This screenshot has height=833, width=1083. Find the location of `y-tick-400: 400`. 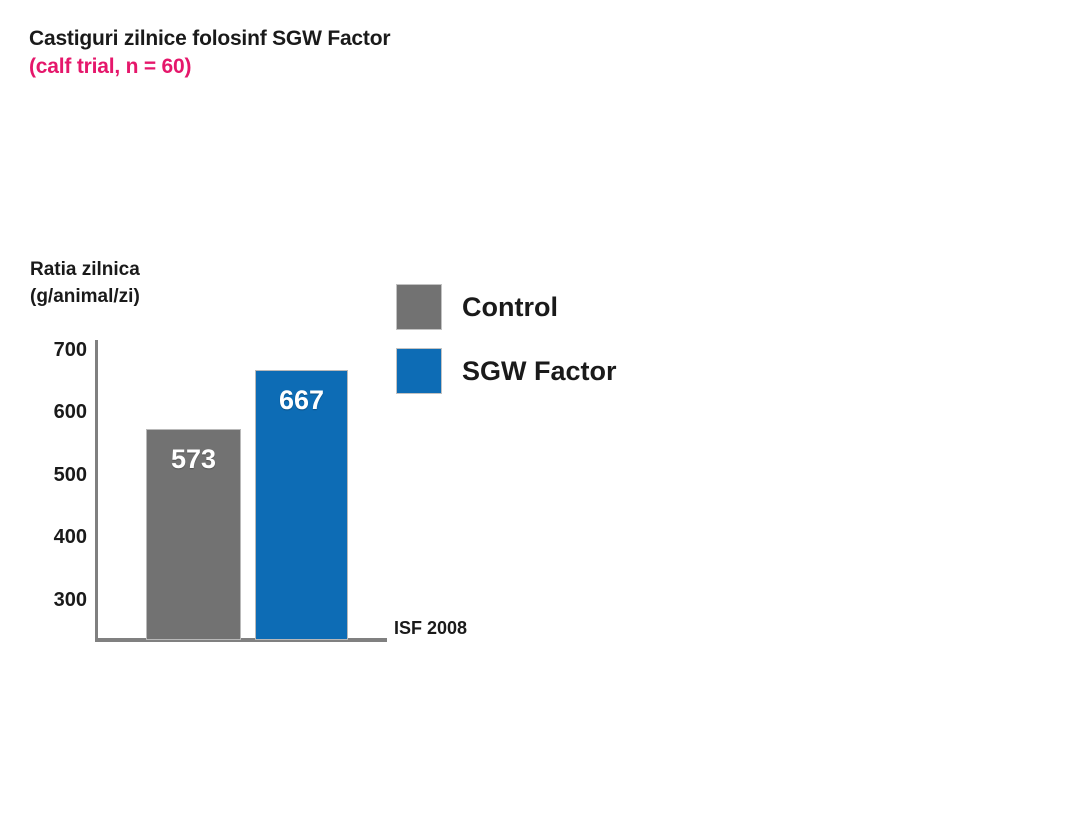

y-tick-400: 400 is located at coordinates (56, 537).